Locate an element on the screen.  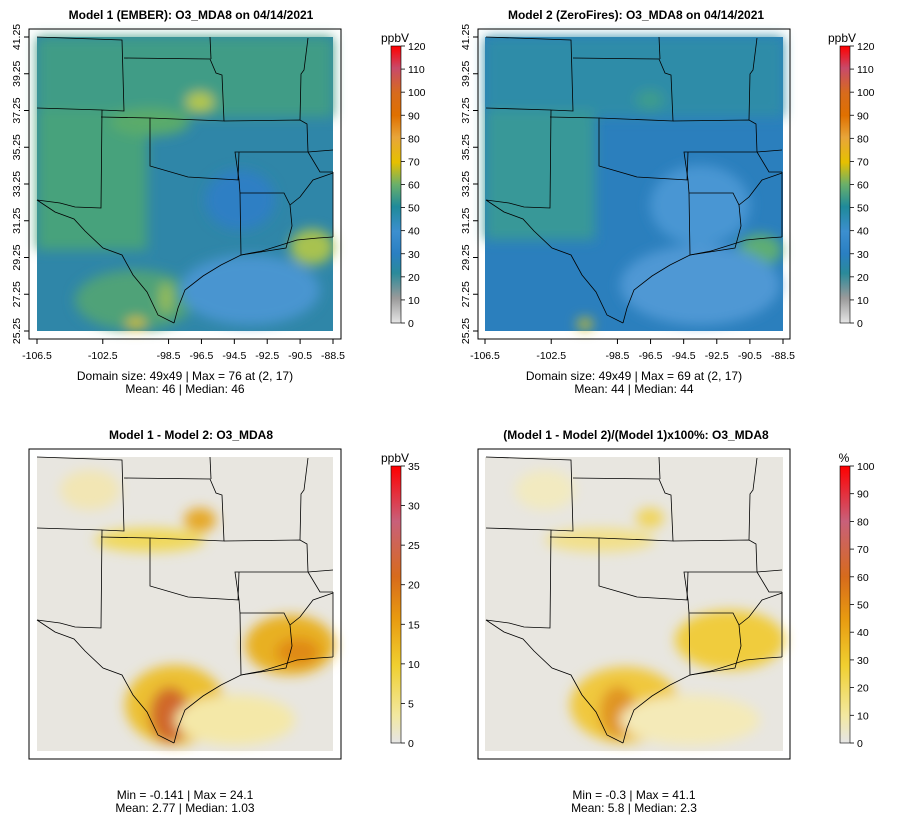
colorbar-tick-label: 40 is located at coordinates (863, 232).